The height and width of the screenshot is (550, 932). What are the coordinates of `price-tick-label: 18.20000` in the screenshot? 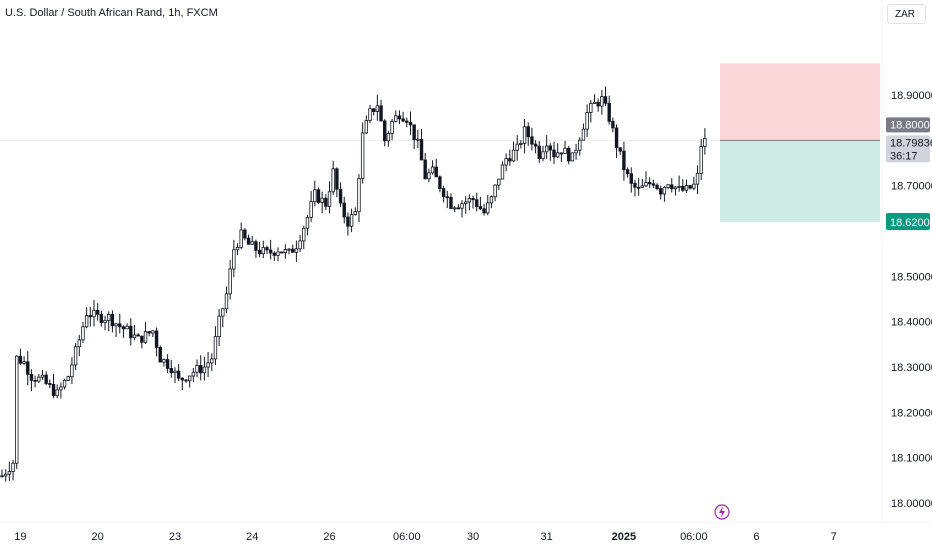 It's located at (911, 413).